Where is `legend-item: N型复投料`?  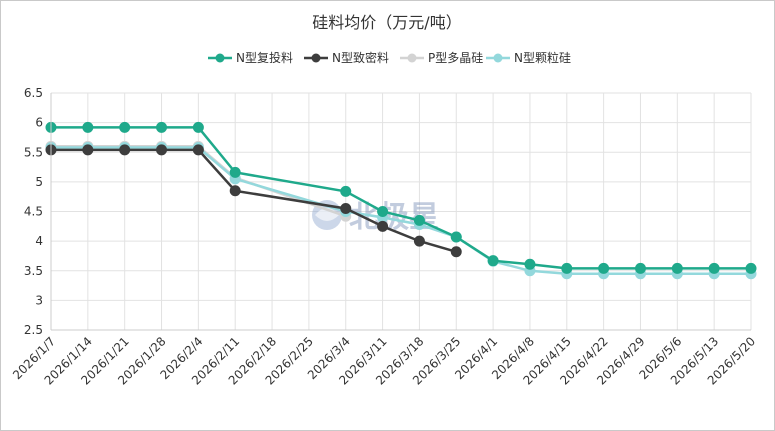
legend-item: N型复投料 is located at coordinates (250, 57).